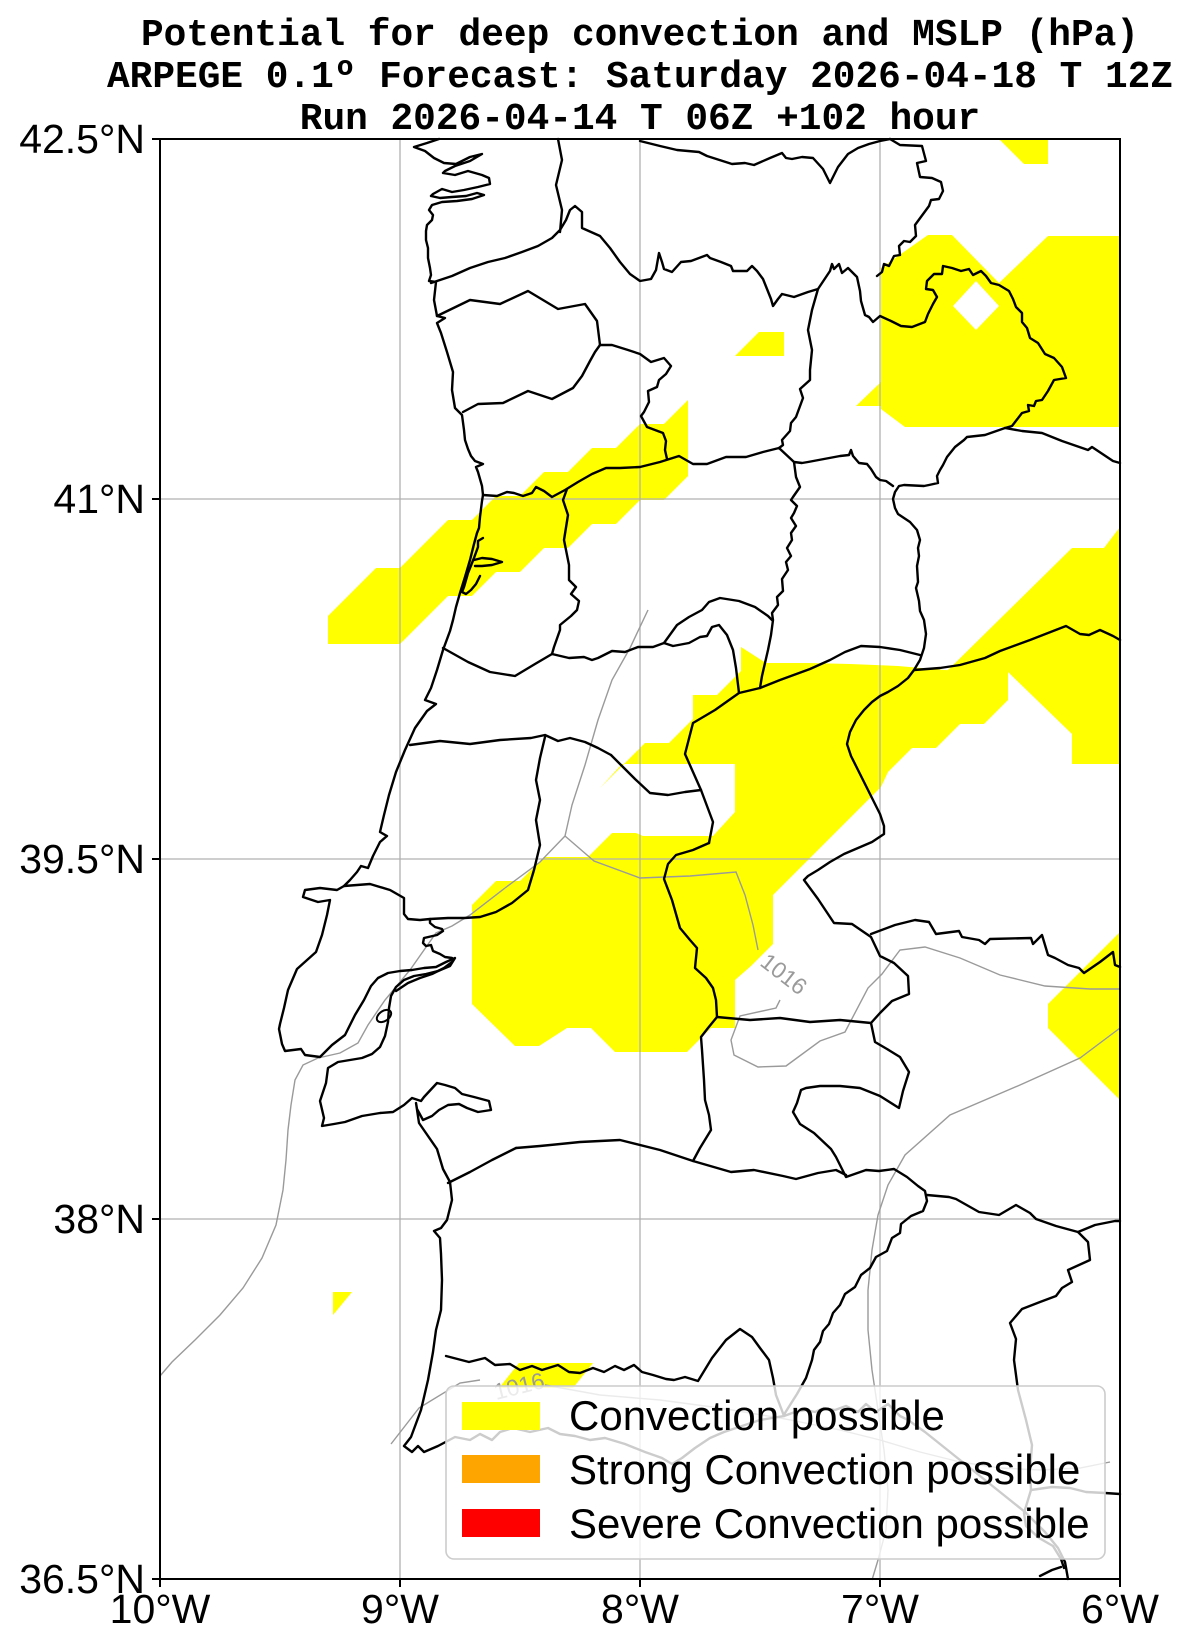 The width and height of the screenshot is (1186, 1651). Describe the element at coordinates (757, 1415) in the screenshot. I see `svg-text: Convection possible` at that location.